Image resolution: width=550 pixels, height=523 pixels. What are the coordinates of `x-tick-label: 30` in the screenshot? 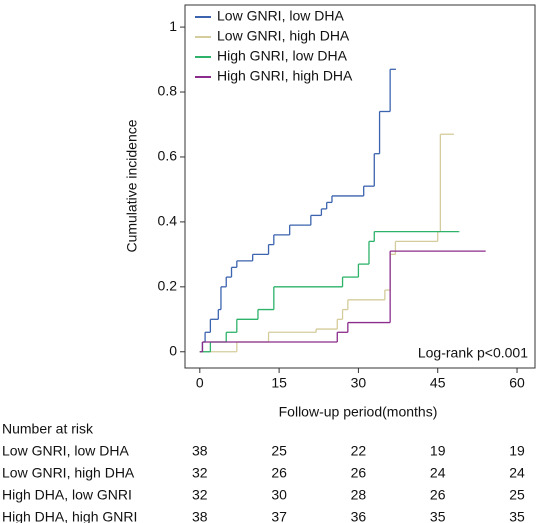 It's located at (359, 383).